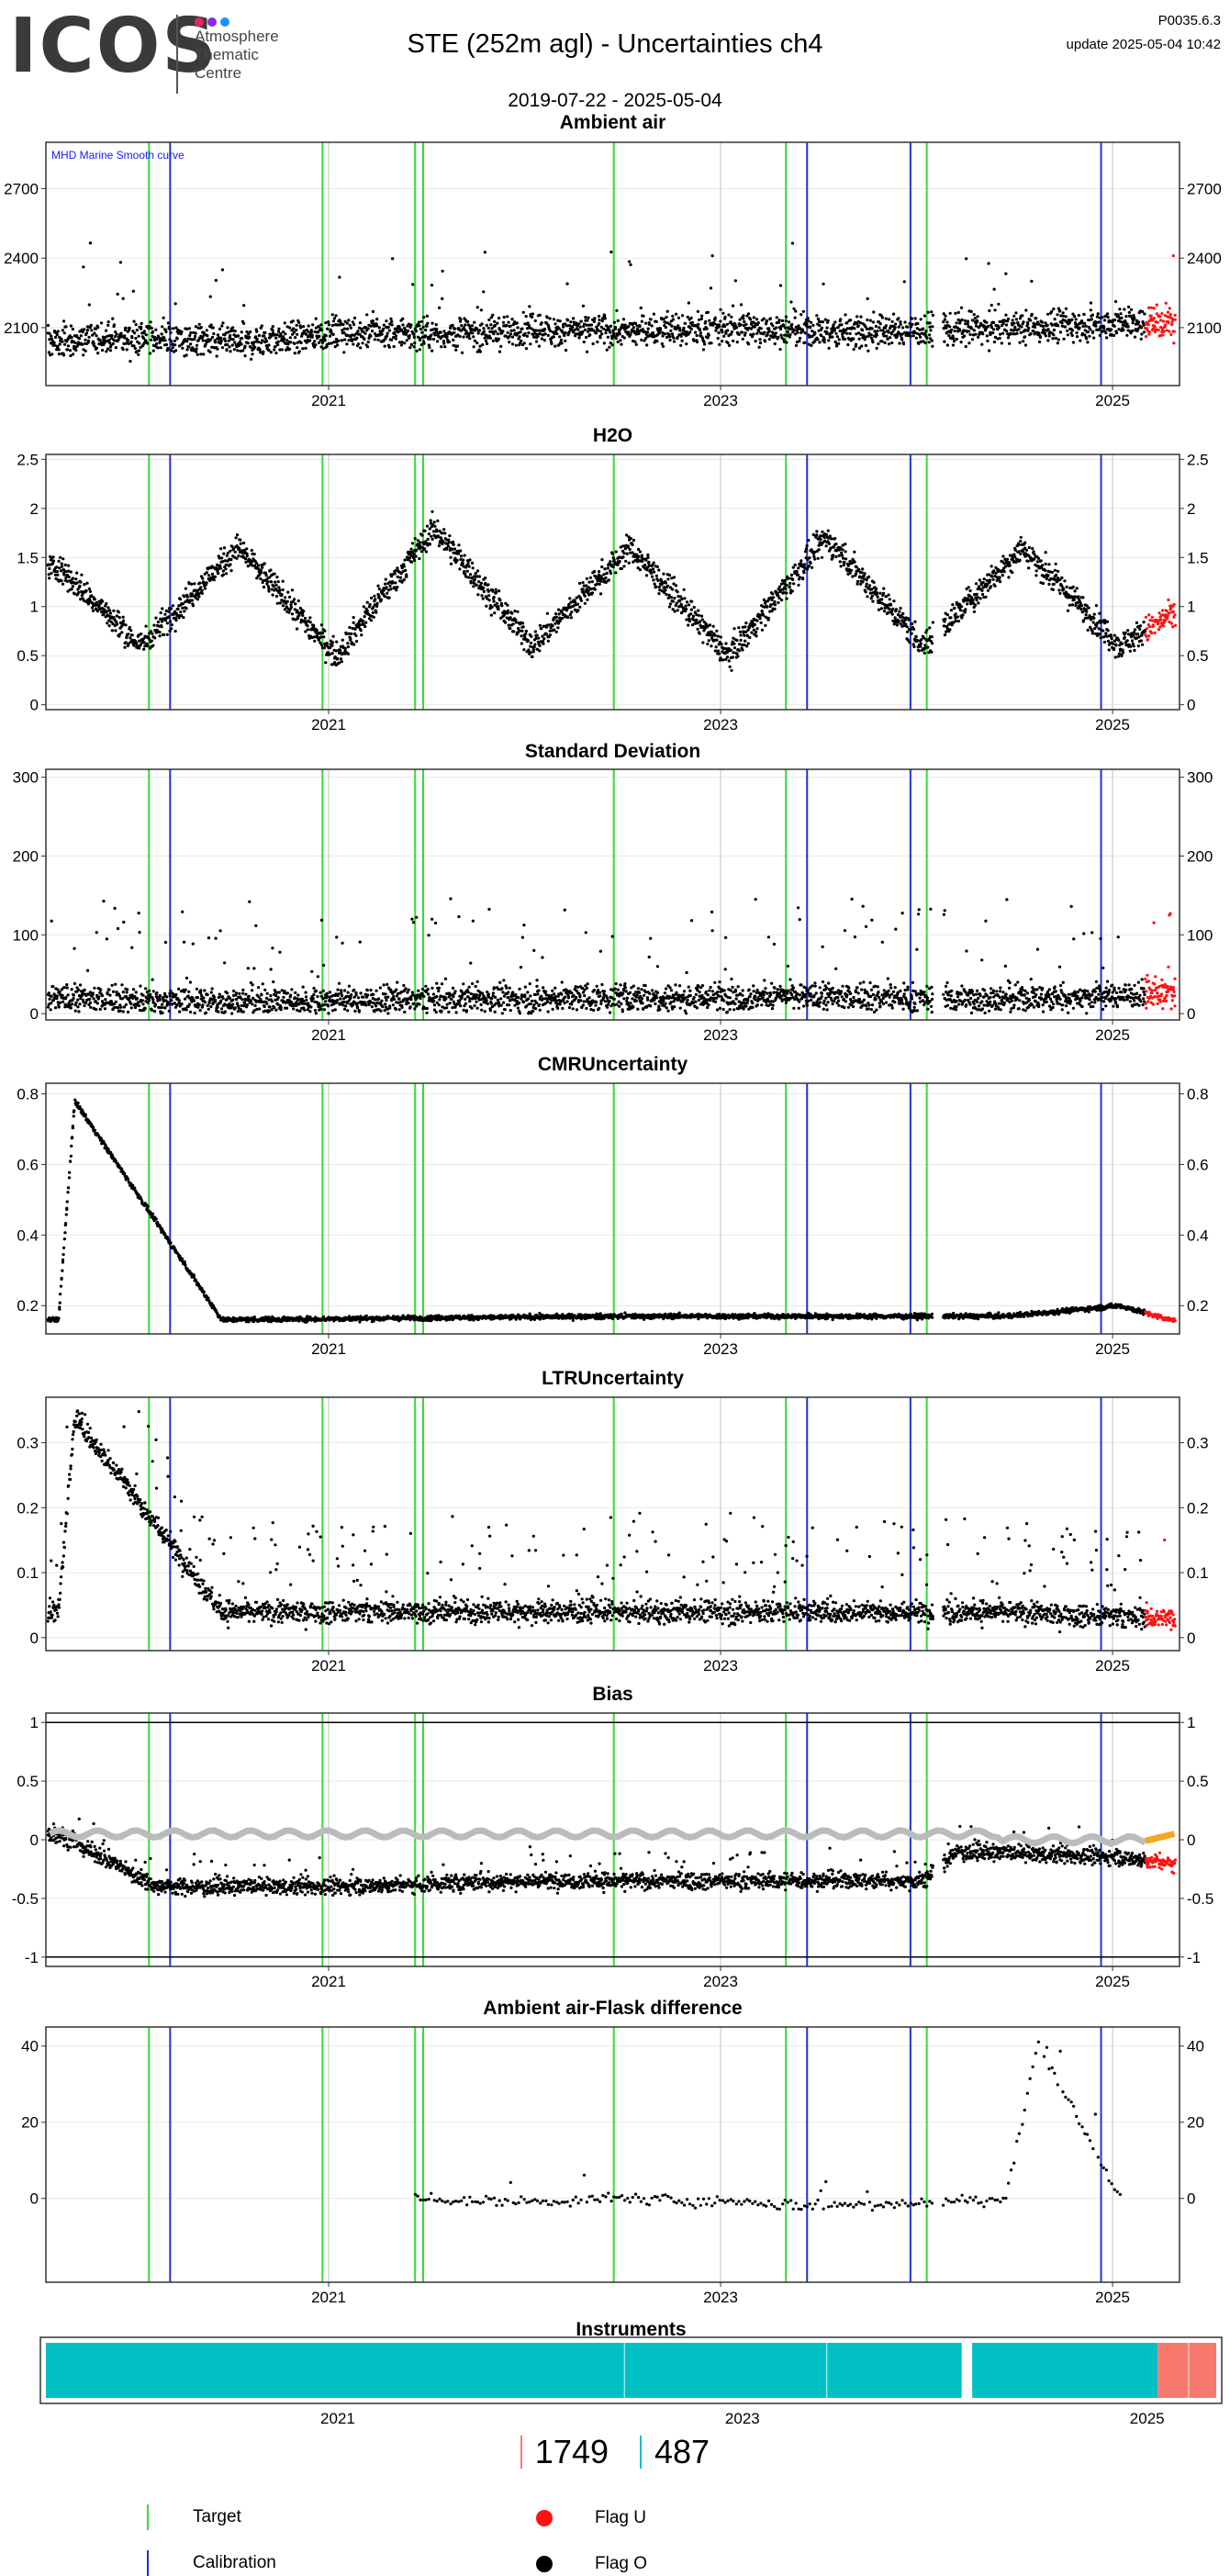 The height and width of the screenshot is (2576, 1230). What do you see at coordinates (544, 2518) in the screenshot?
I see `flag-u-dot-icon` at bounding box center [544, 2518].